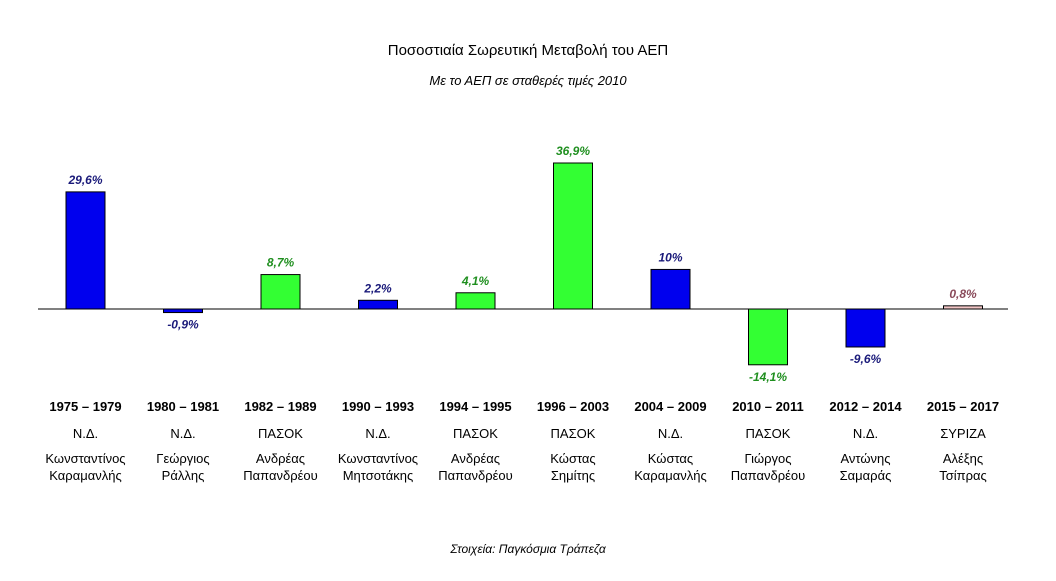  What do you see at coordinates (377, 288) in the screenshot?
I see `value-label-4: 2,2%` at bounding box center [377, 288].